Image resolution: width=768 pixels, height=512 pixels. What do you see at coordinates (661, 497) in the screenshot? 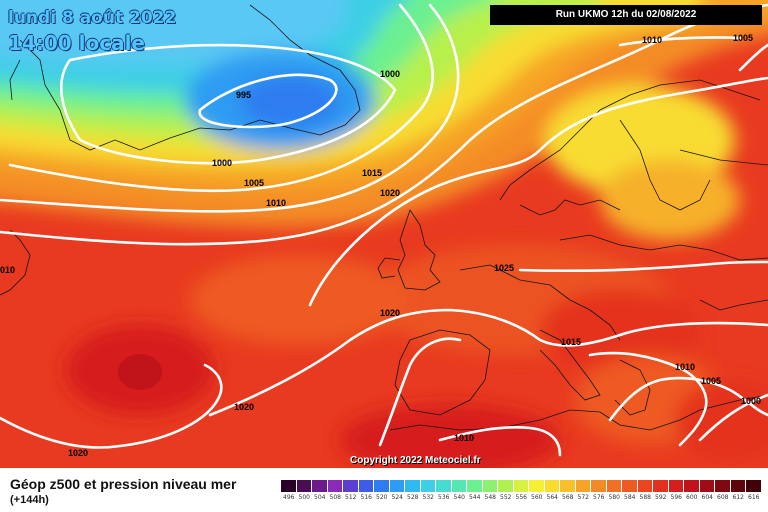
I see `legend-value: 592` at bounding box center [661, 497].